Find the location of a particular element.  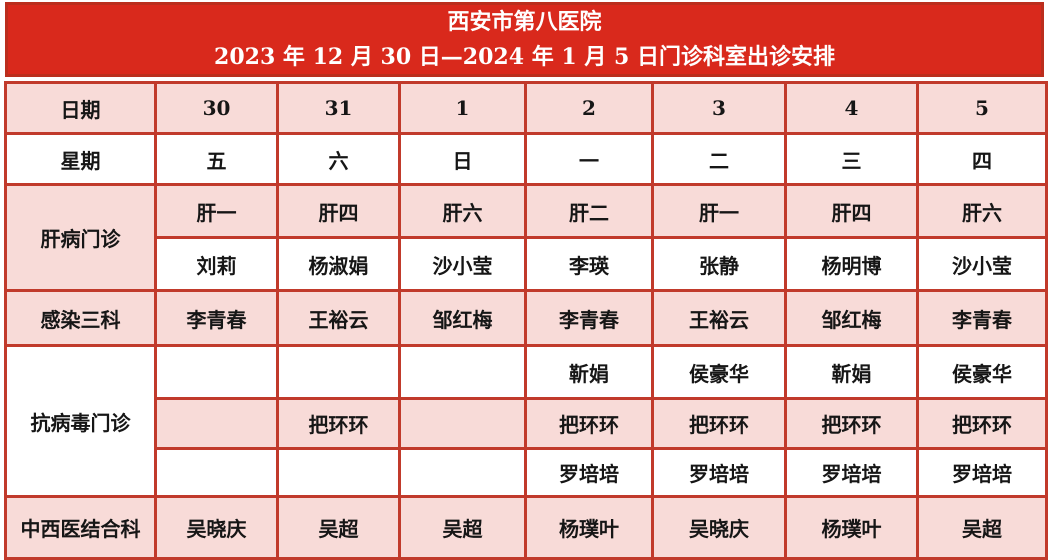

week-row: 星期 五 六 日 一 二 三 四 is located at coordinates (526, 159).